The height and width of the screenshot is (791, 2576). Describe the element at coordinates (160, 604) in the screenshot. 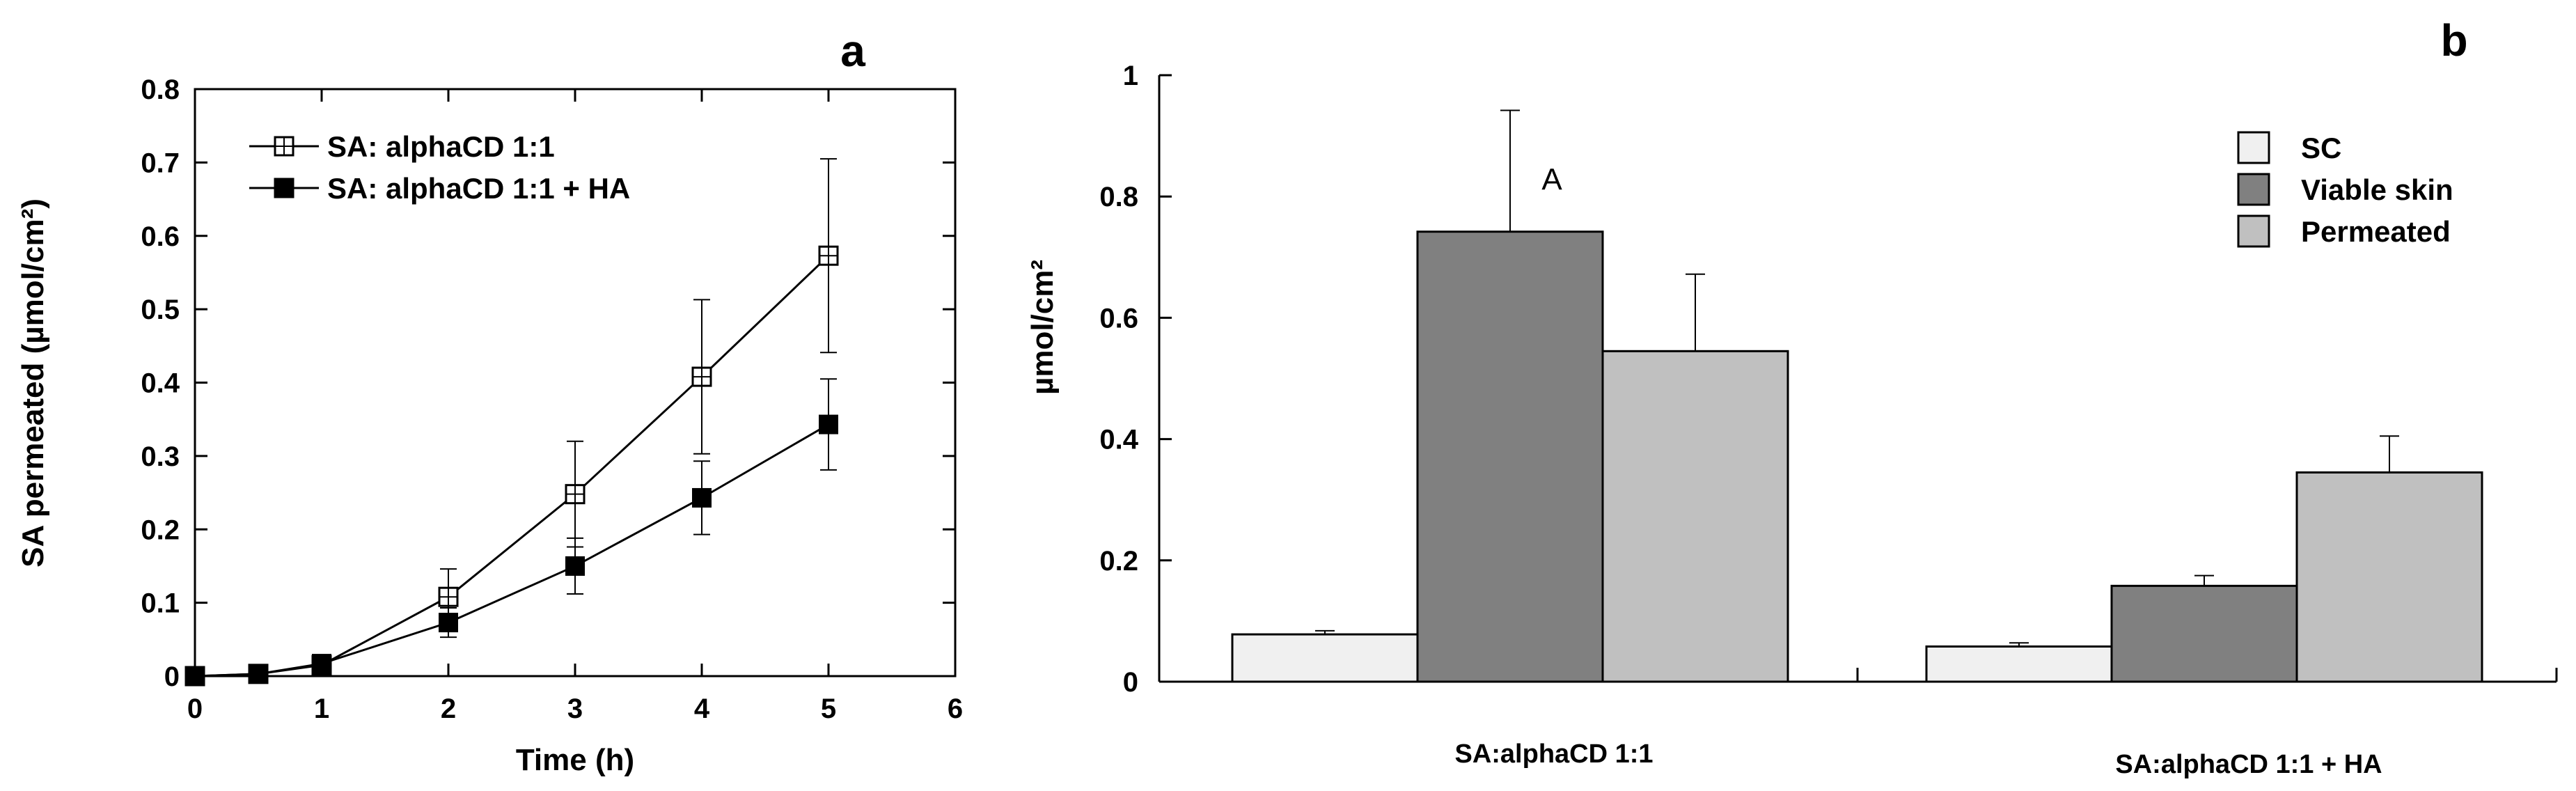

I see `y-tick-label: 0.1` at that location.